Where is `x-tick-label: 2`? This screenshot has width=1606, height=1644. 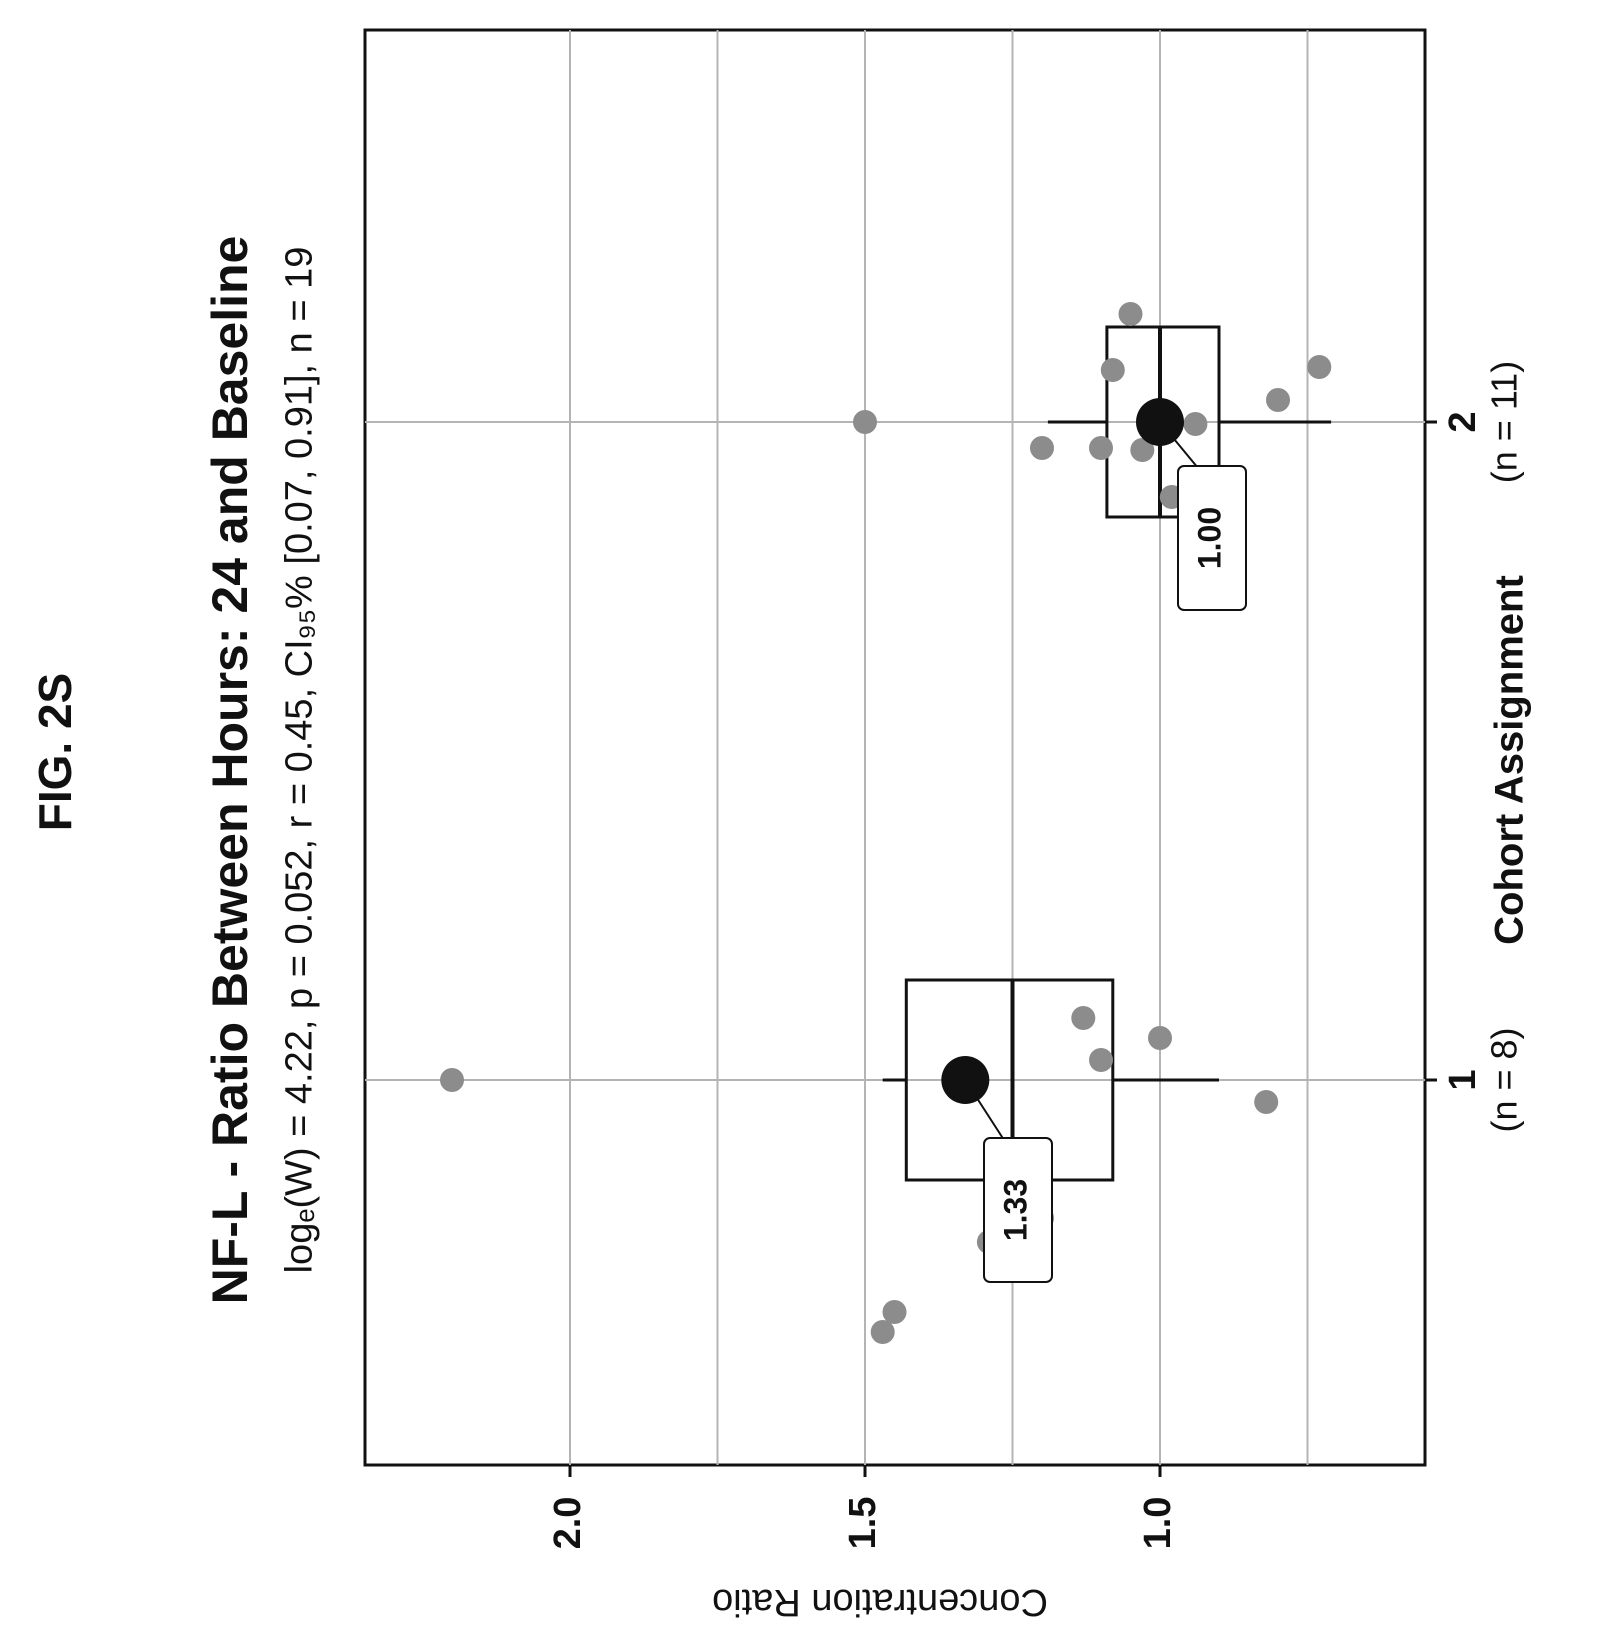
x-tick-label: 2 is located at coordinates (1463, 421).